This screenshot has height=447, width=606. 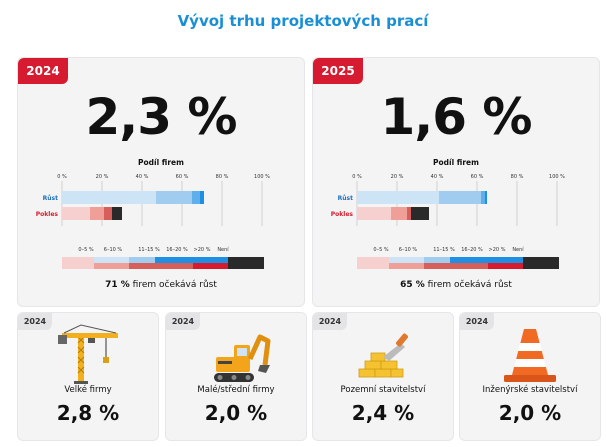 I want to click on growth-share: 65 %, so click(x=412, y=285).